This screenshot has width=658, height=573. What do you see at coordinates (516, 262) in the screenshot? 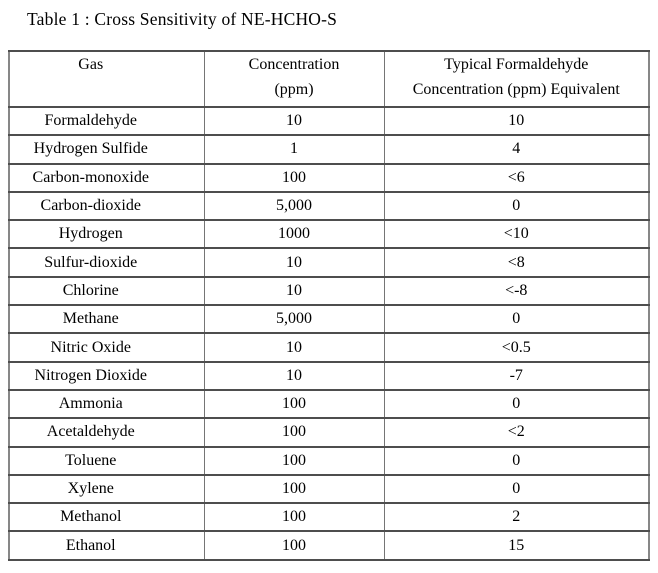
I see `equivalent-cell: <8` at bounding box center [516, 262].